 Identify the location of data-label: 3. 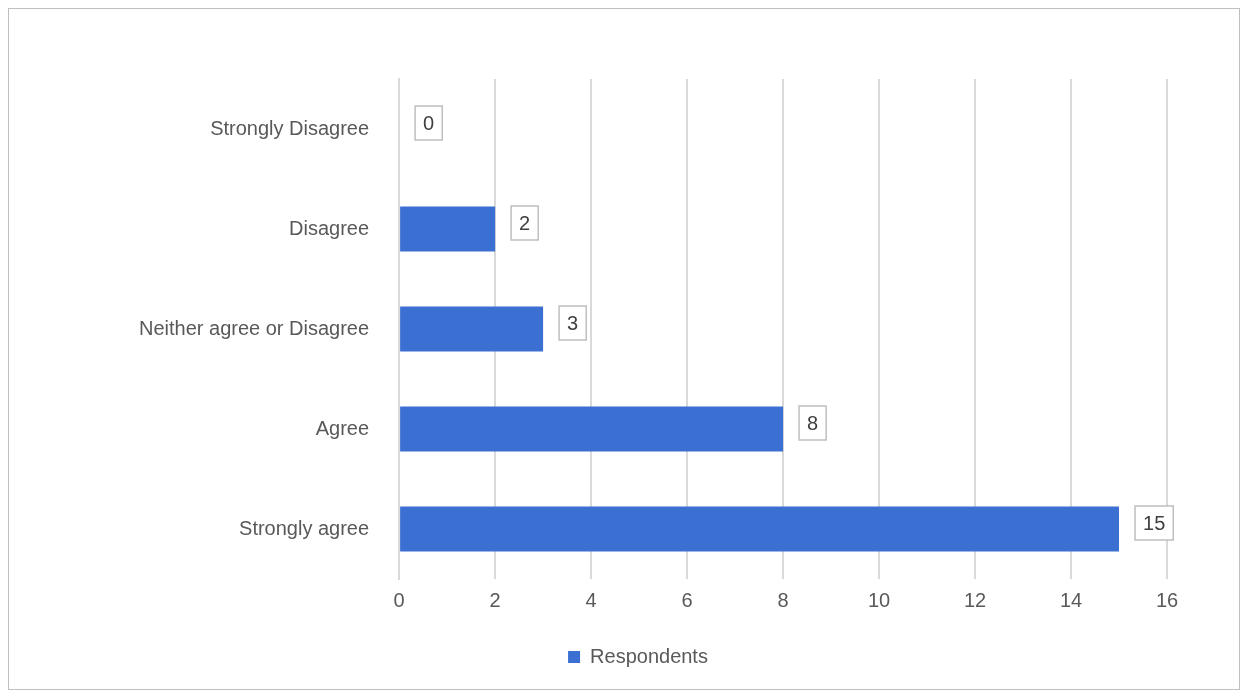
(573, 322).